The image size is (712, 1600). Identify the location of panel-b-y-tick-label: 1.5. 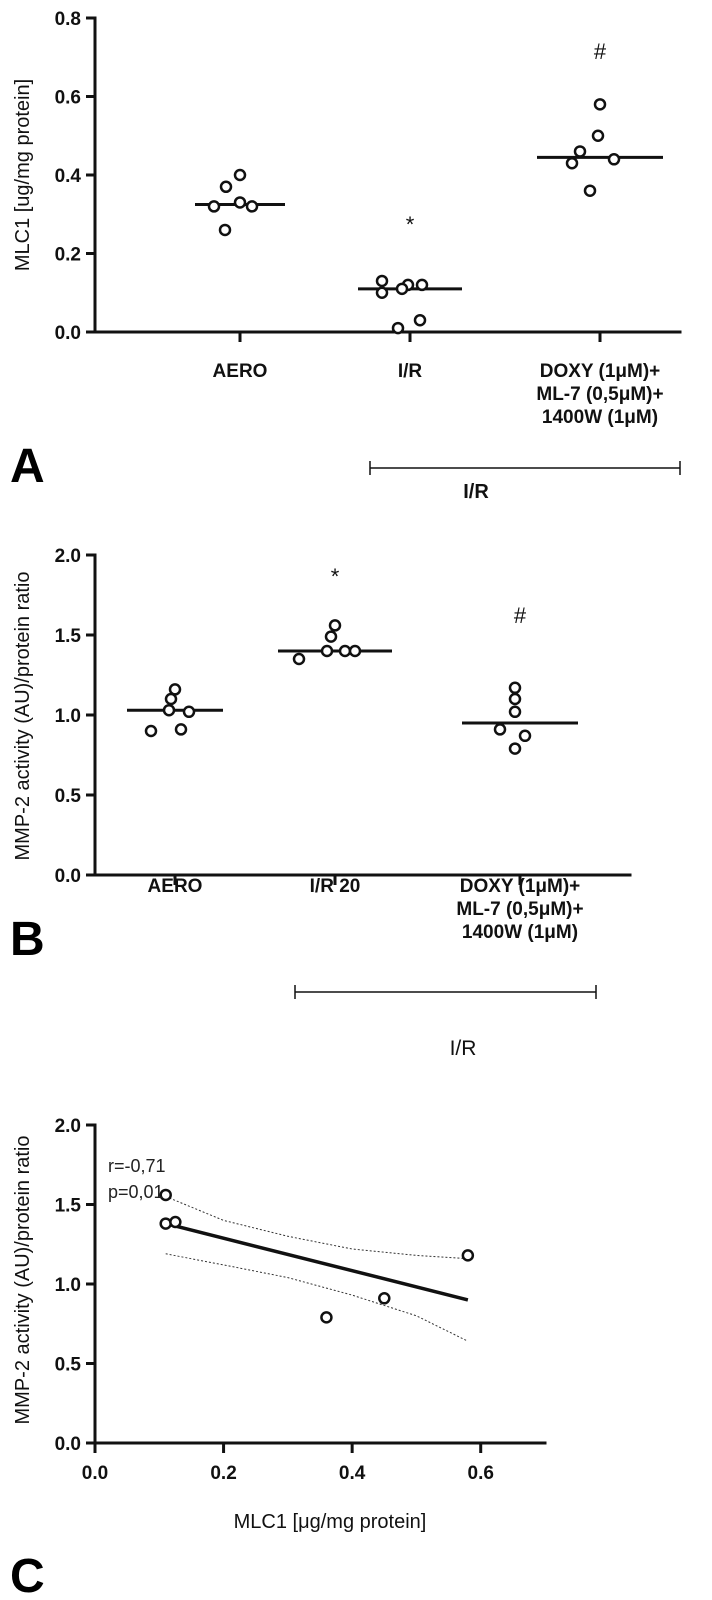
(68, 636).